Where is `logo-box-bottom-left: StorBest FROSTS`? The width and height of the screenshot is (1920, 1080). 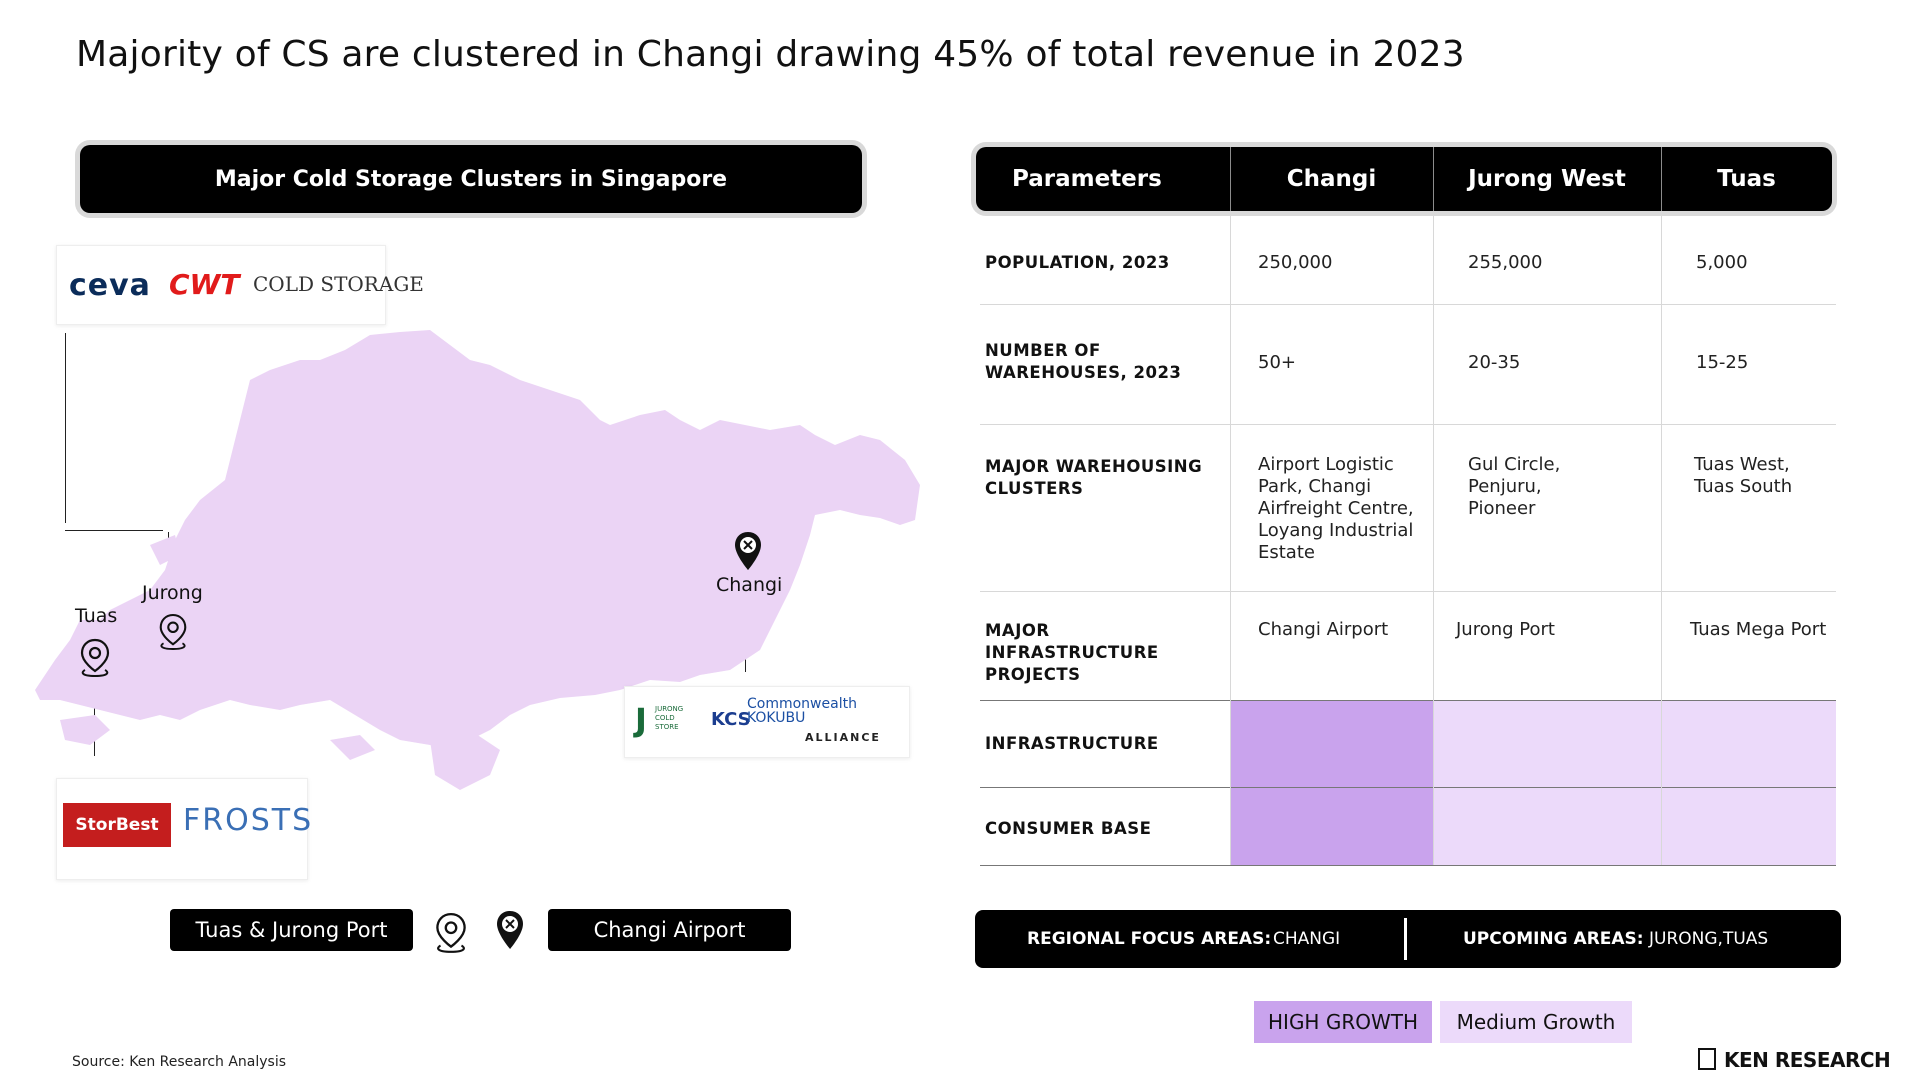
logo-box-bottom-left: StorBest FROSTS is located at coordinates (183, 829).